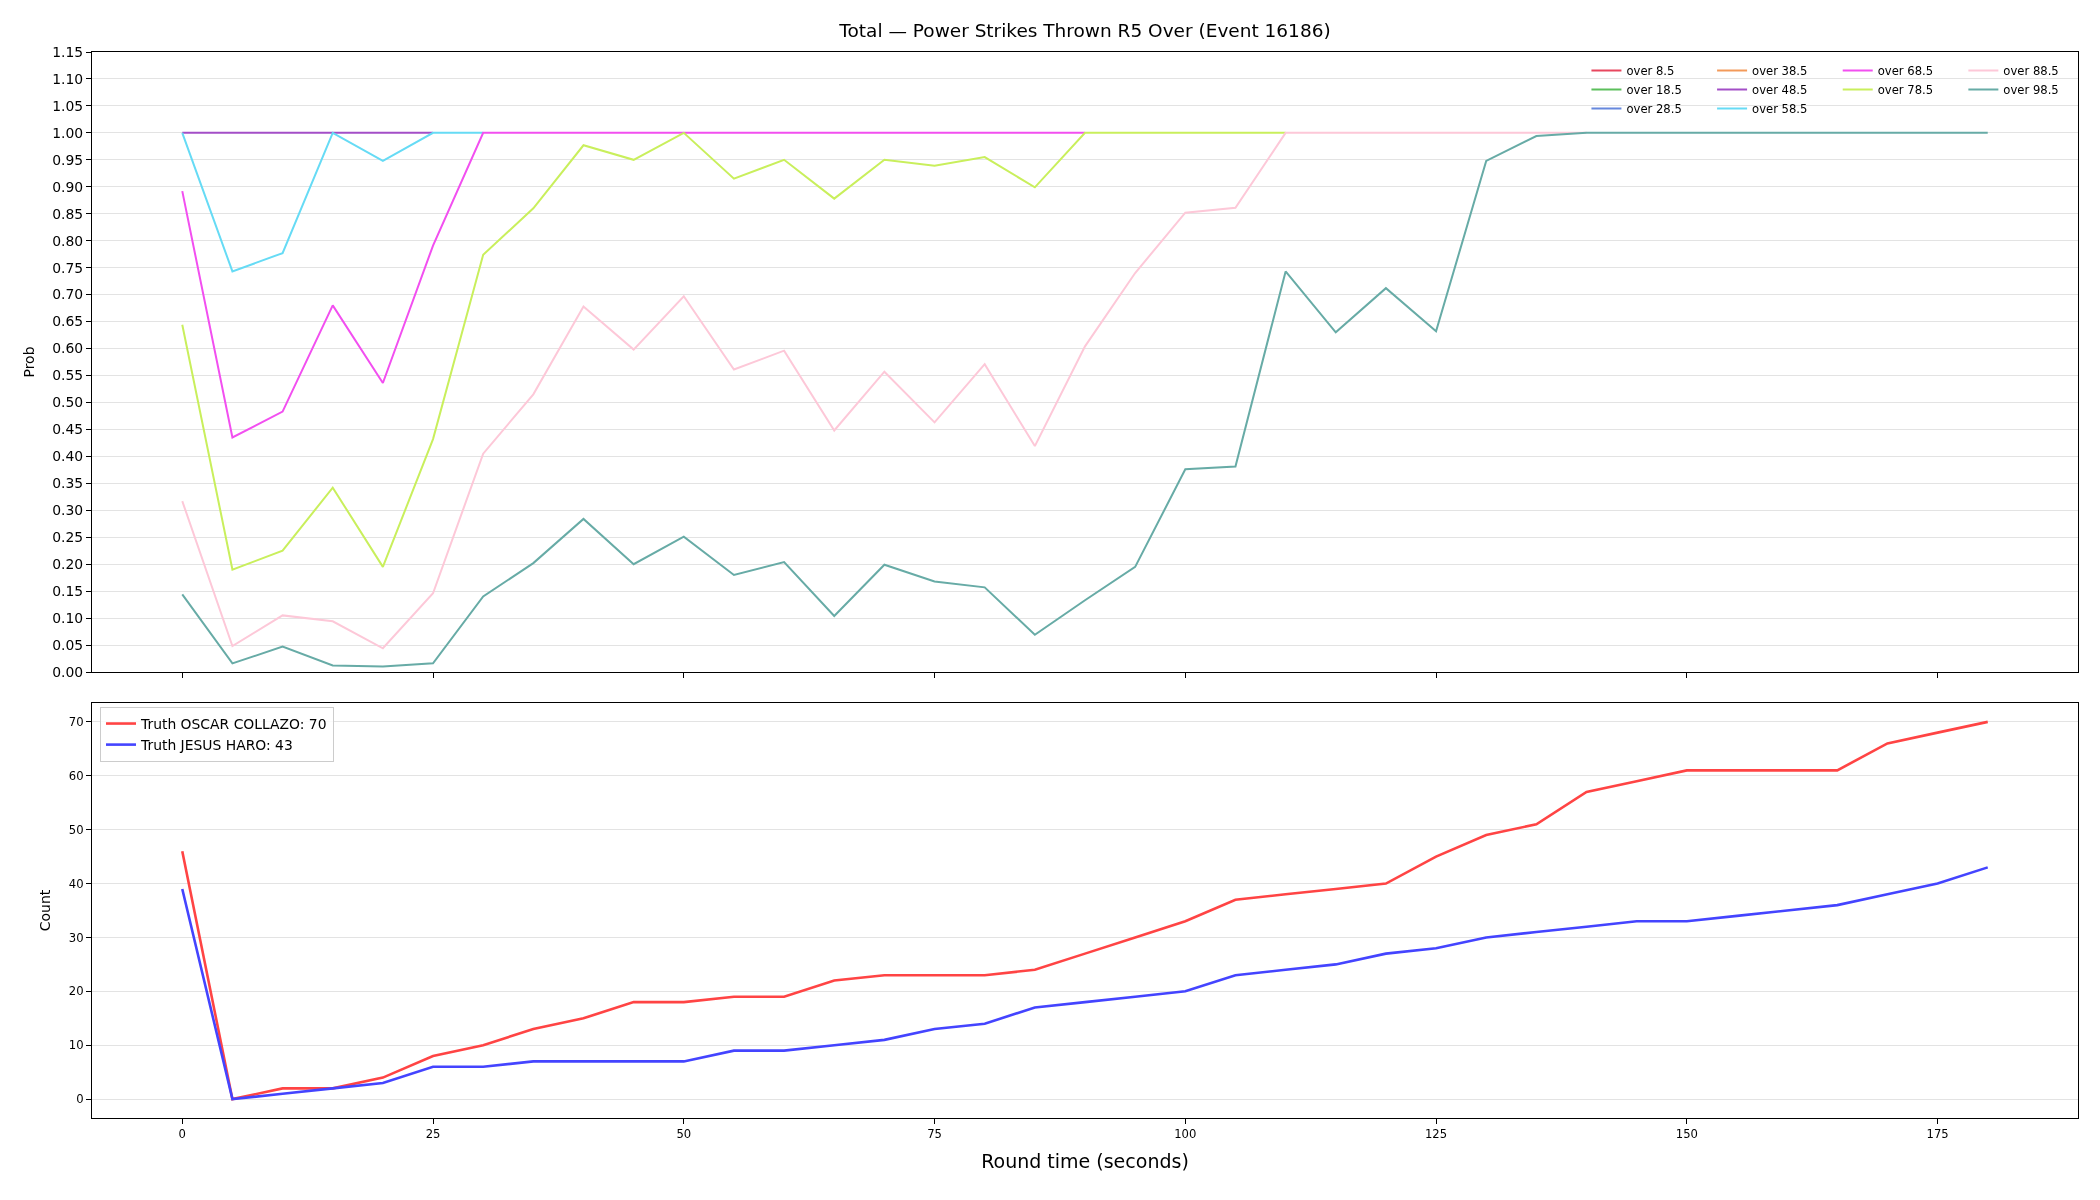  Describe the element at coordinates (433, 1134) in the screenshot. I see `x-tick-label: 25` at that location.